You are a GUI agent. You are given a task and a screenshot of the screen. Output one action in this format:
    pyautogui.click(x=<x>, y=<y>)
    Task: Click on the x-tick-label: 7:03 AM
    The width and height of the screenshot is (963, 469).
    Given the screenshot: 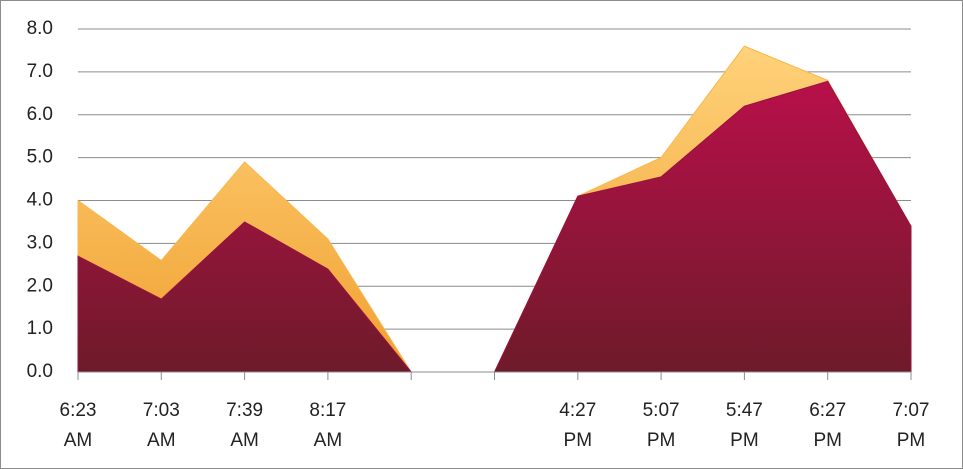 What is the action you would take?
    pyautogui.click(x=161, y=425)
    